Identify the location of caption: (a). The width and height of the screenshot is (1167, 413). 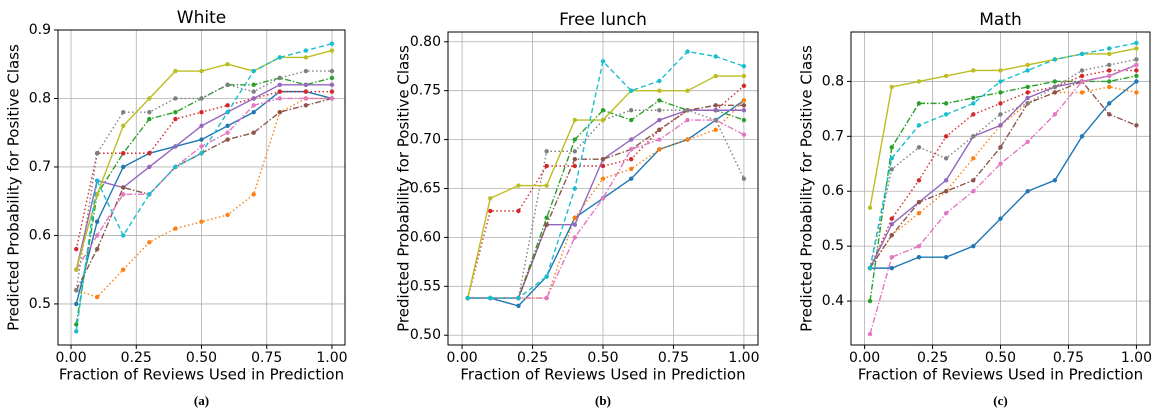
(201, 400).